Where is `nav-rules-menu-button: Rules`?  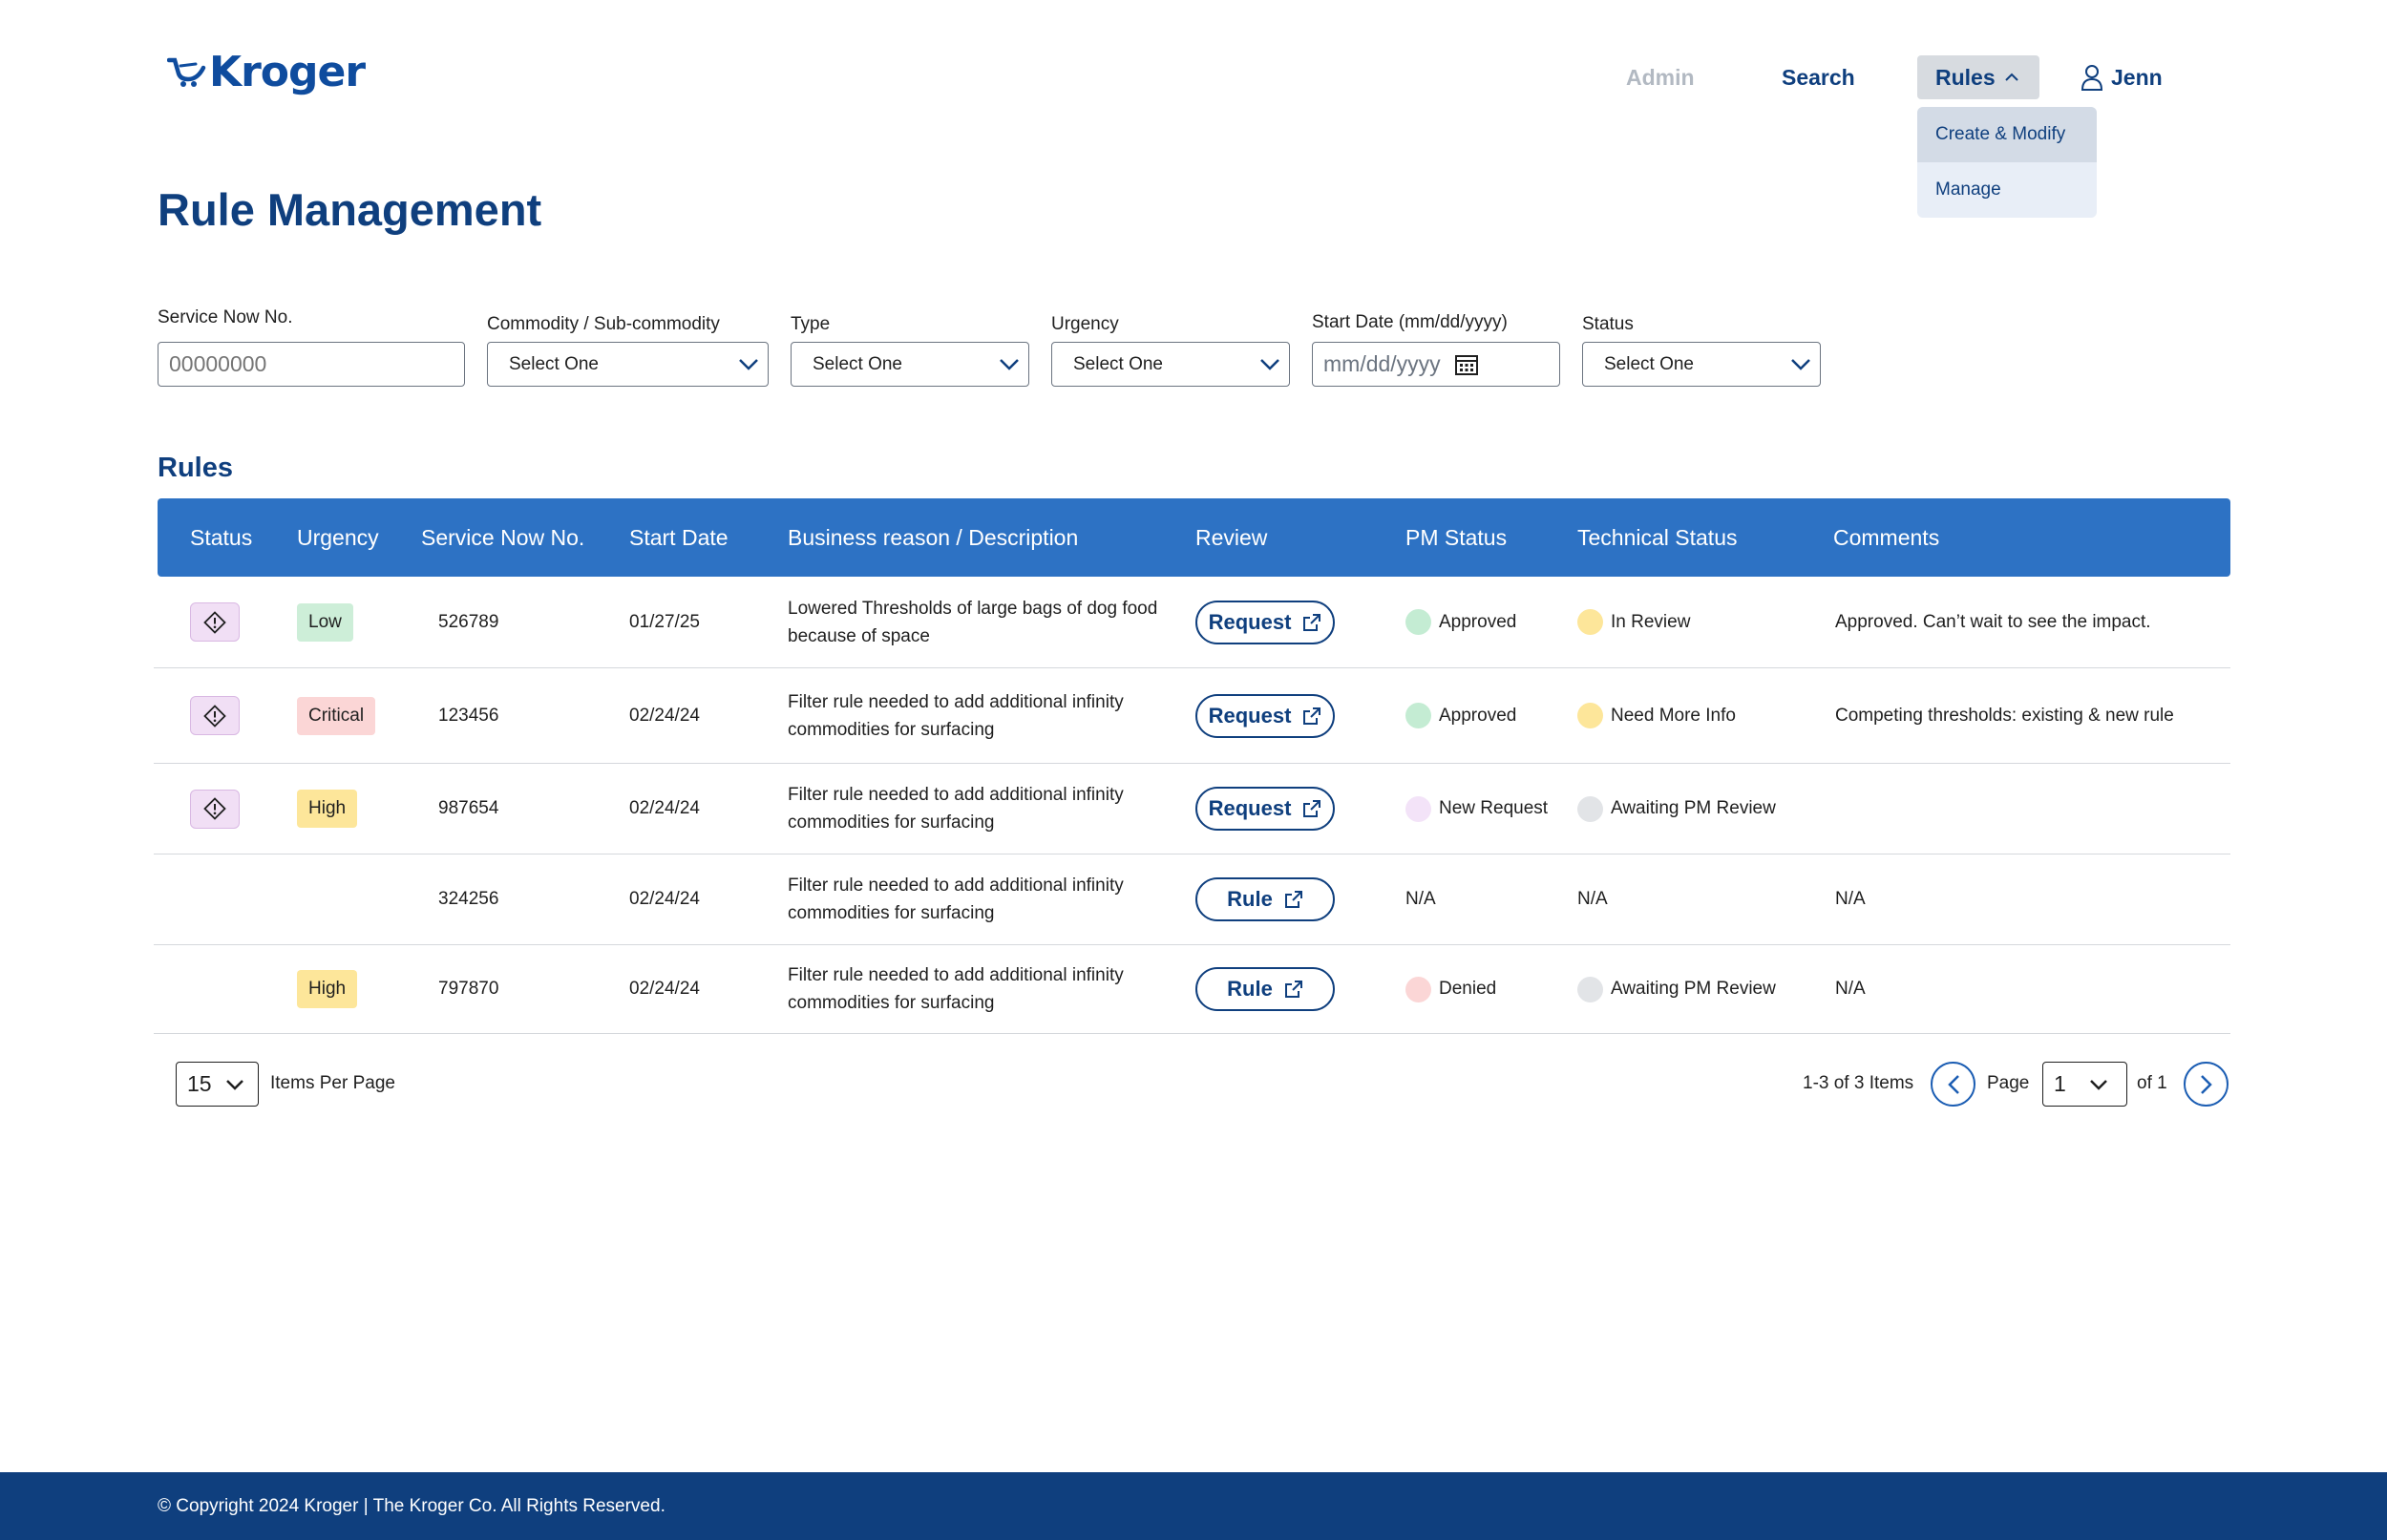
nav-rules-menu-button: Rules is located at coordinates (1978, 77).